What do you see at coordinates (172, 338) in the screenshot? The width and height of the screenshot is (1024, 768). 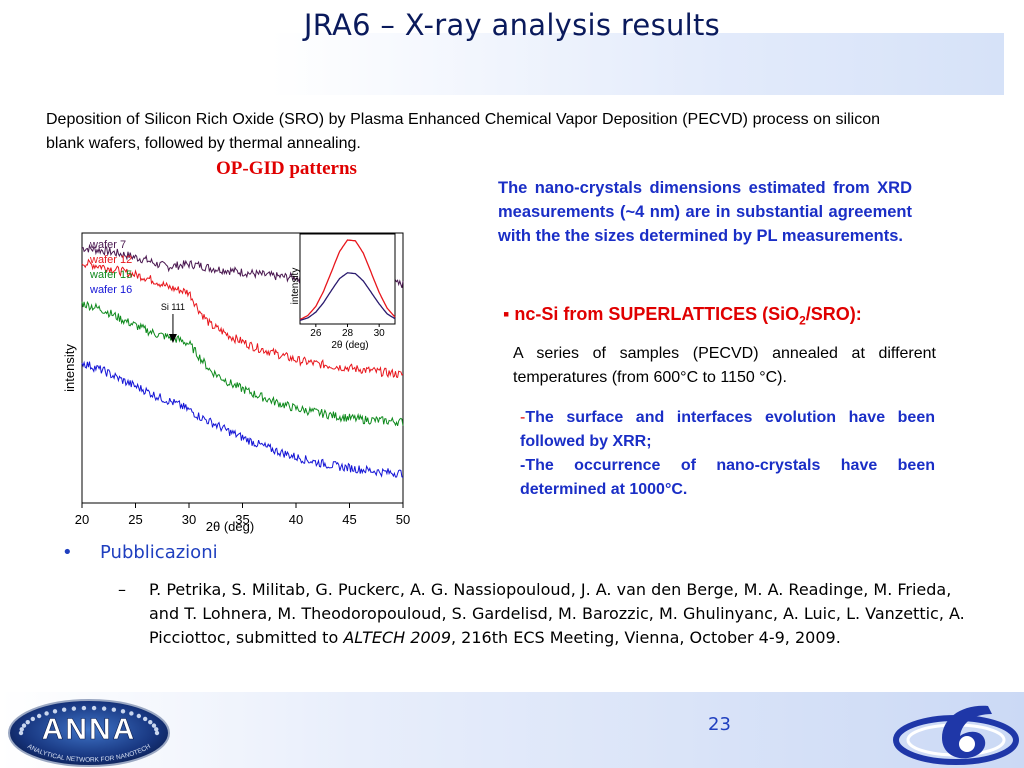 I see `si-111-arrowhead` at bounding box center [172, 338].